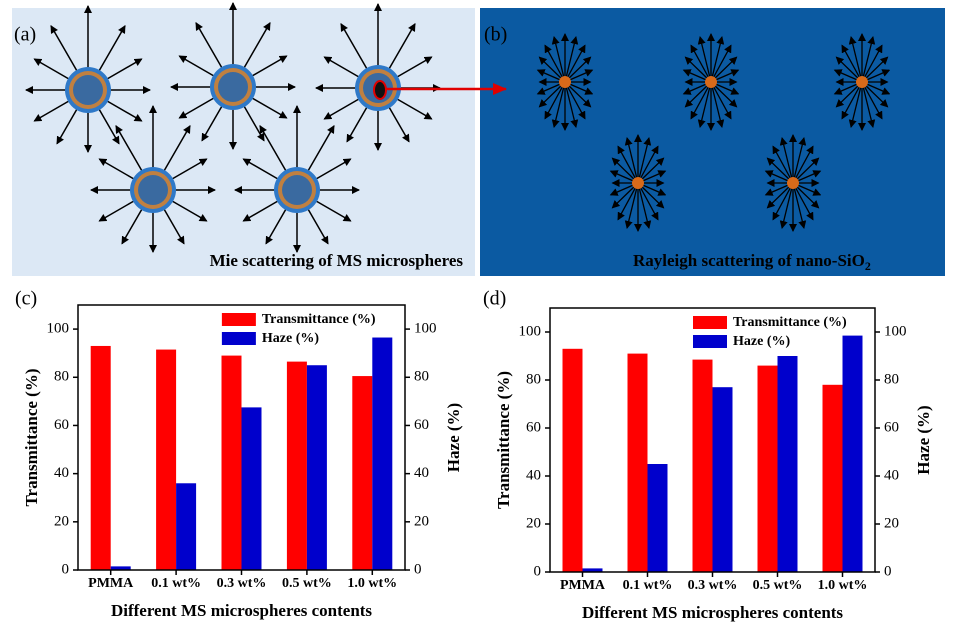  What do you see at coordinates (61, 425) in the screenshot?
I see `y-tick-label: 60` at bounding box center [61, 425].